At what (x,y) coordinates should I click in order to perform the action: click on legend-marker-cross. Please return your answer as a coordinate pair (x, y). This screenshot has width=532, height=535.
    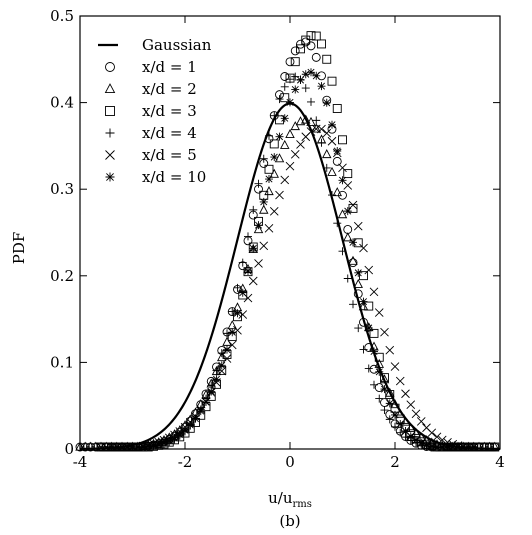
    Looking at the image, I should click on (110, 155).